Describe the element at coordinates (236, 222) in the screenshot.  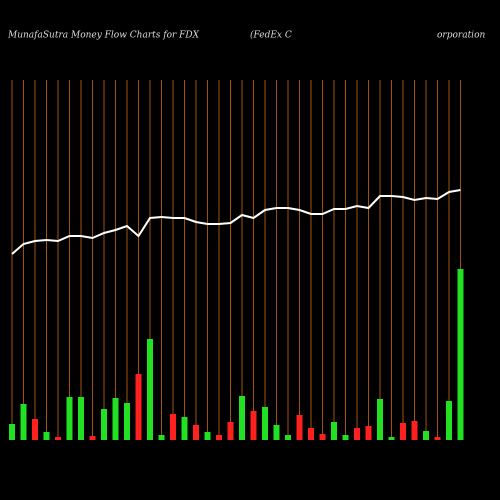
I see `price-line` at that location.